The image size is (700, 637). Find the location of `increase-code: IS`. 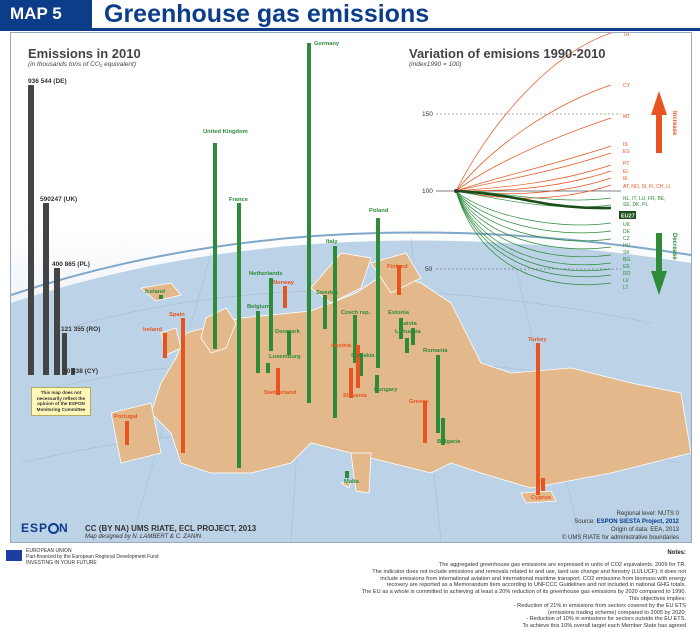

increase-code: IS is located at coordinates (625, 145).